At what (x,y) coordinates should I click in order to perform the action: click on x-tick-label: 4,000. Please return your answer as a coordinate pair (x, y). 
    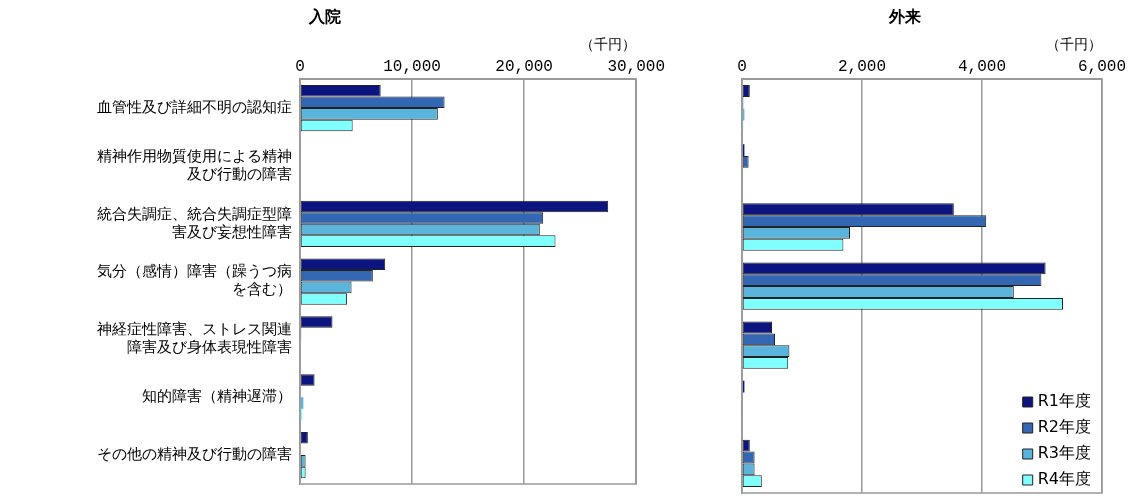
    Looking at the image, I should click on (982, 66).